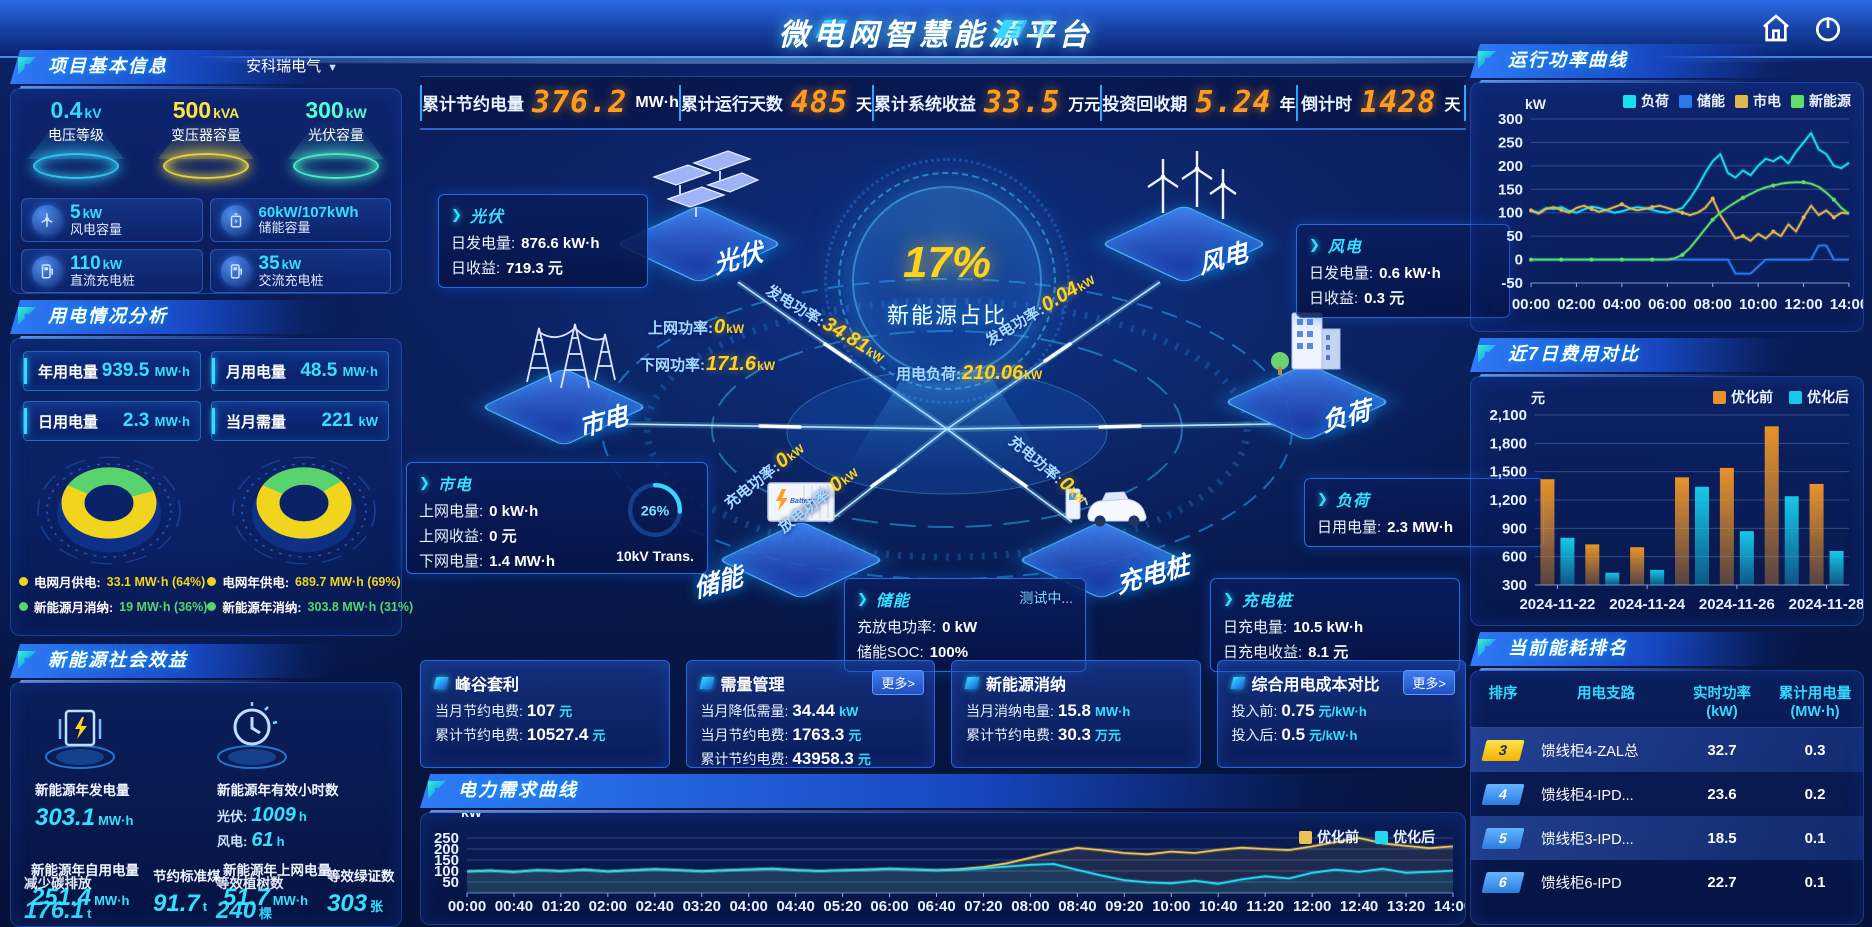  What do you see at coordinates (187, 893) in the screenshot?
I see `coal-saved: 节约标准煤 91.7 t` at bounding box center [187, 893].